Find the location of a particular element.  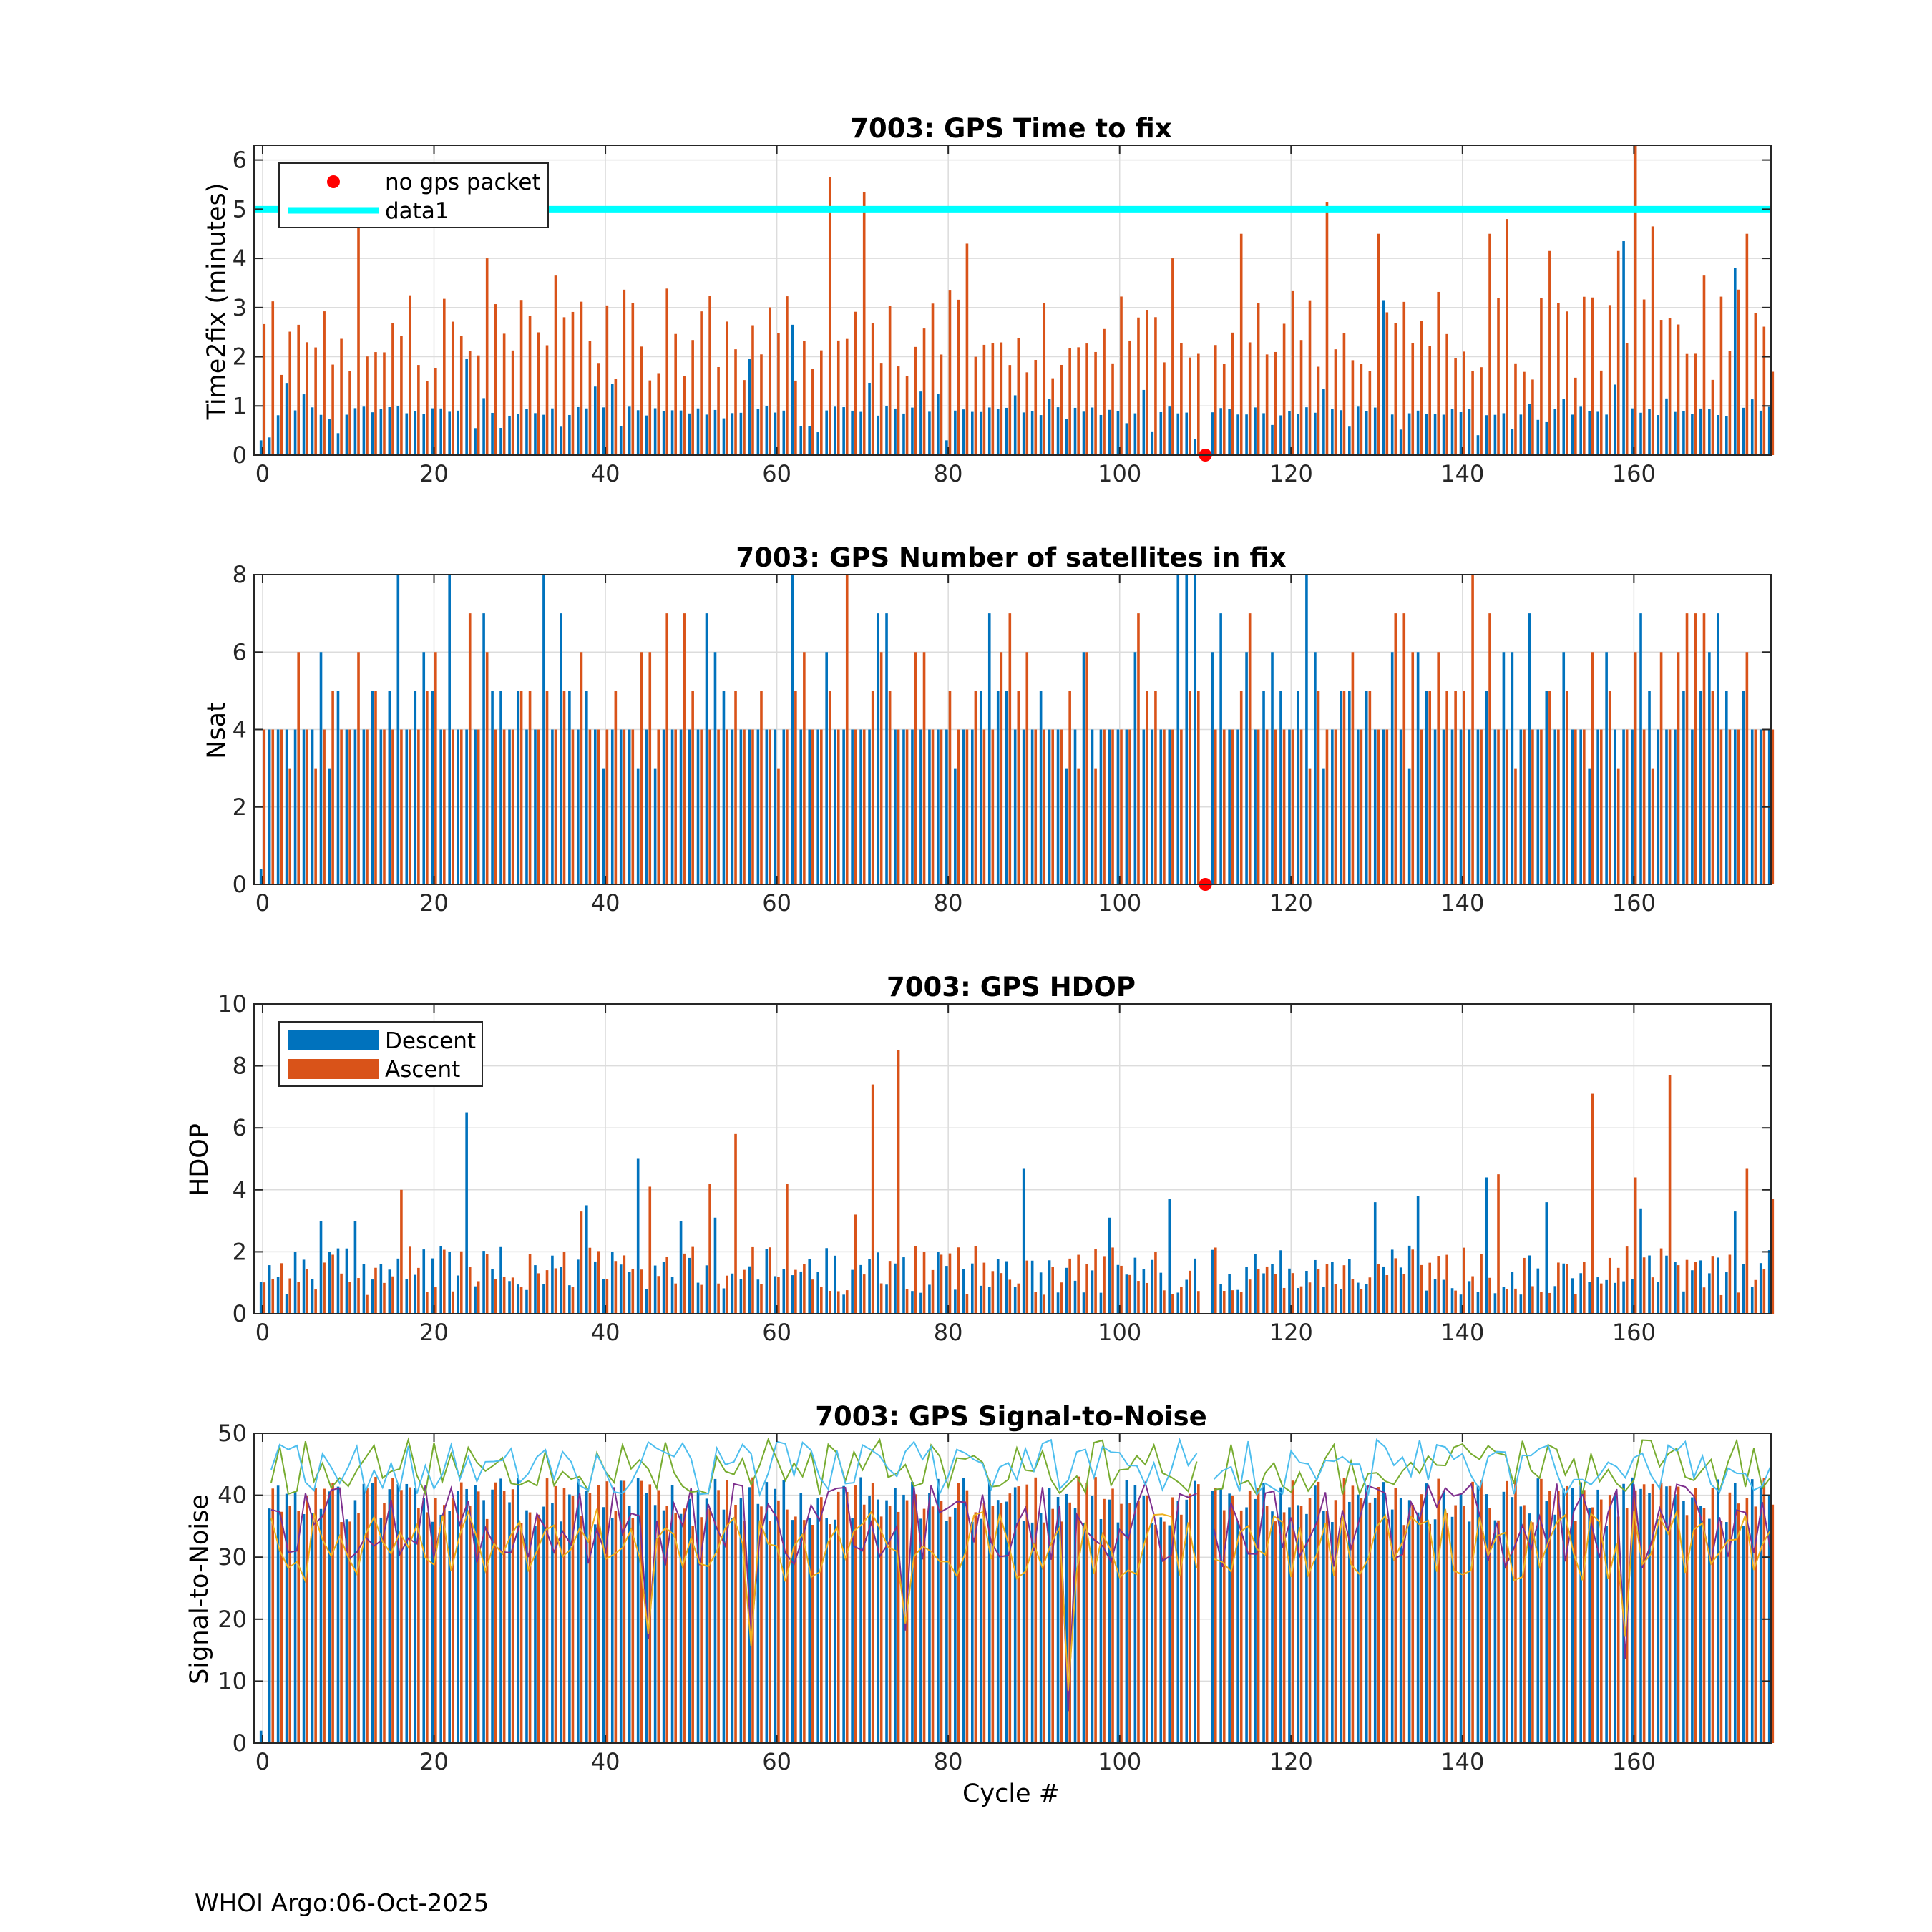

y-tick-label: 20 is located at coordinates (232, 1619).